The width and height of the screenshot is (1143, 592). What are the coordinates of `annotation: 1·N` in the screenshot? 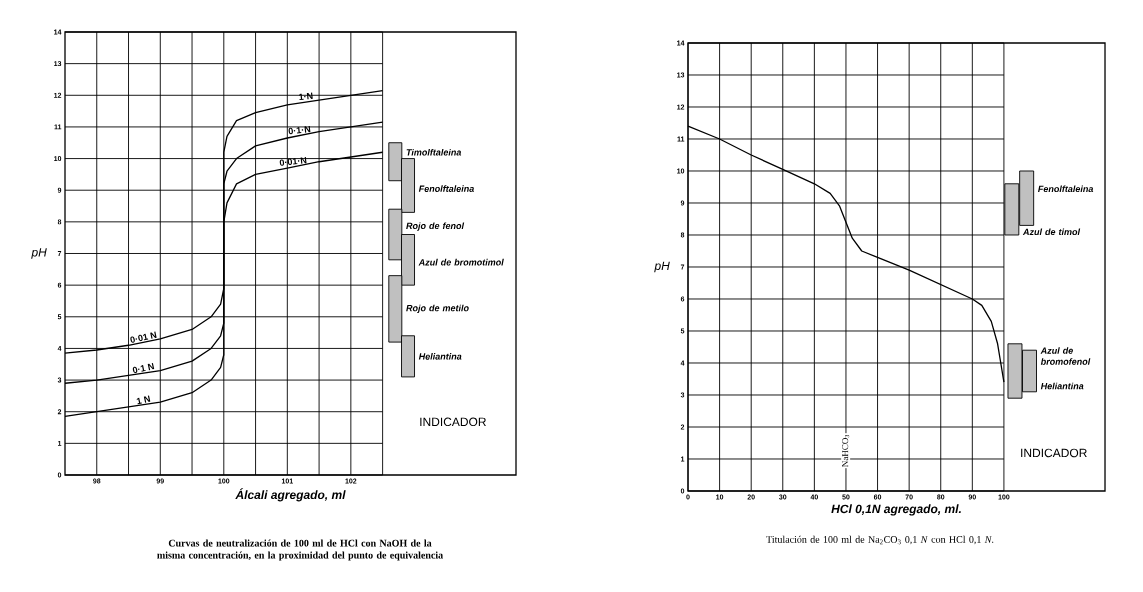 It's located at (306, 96).